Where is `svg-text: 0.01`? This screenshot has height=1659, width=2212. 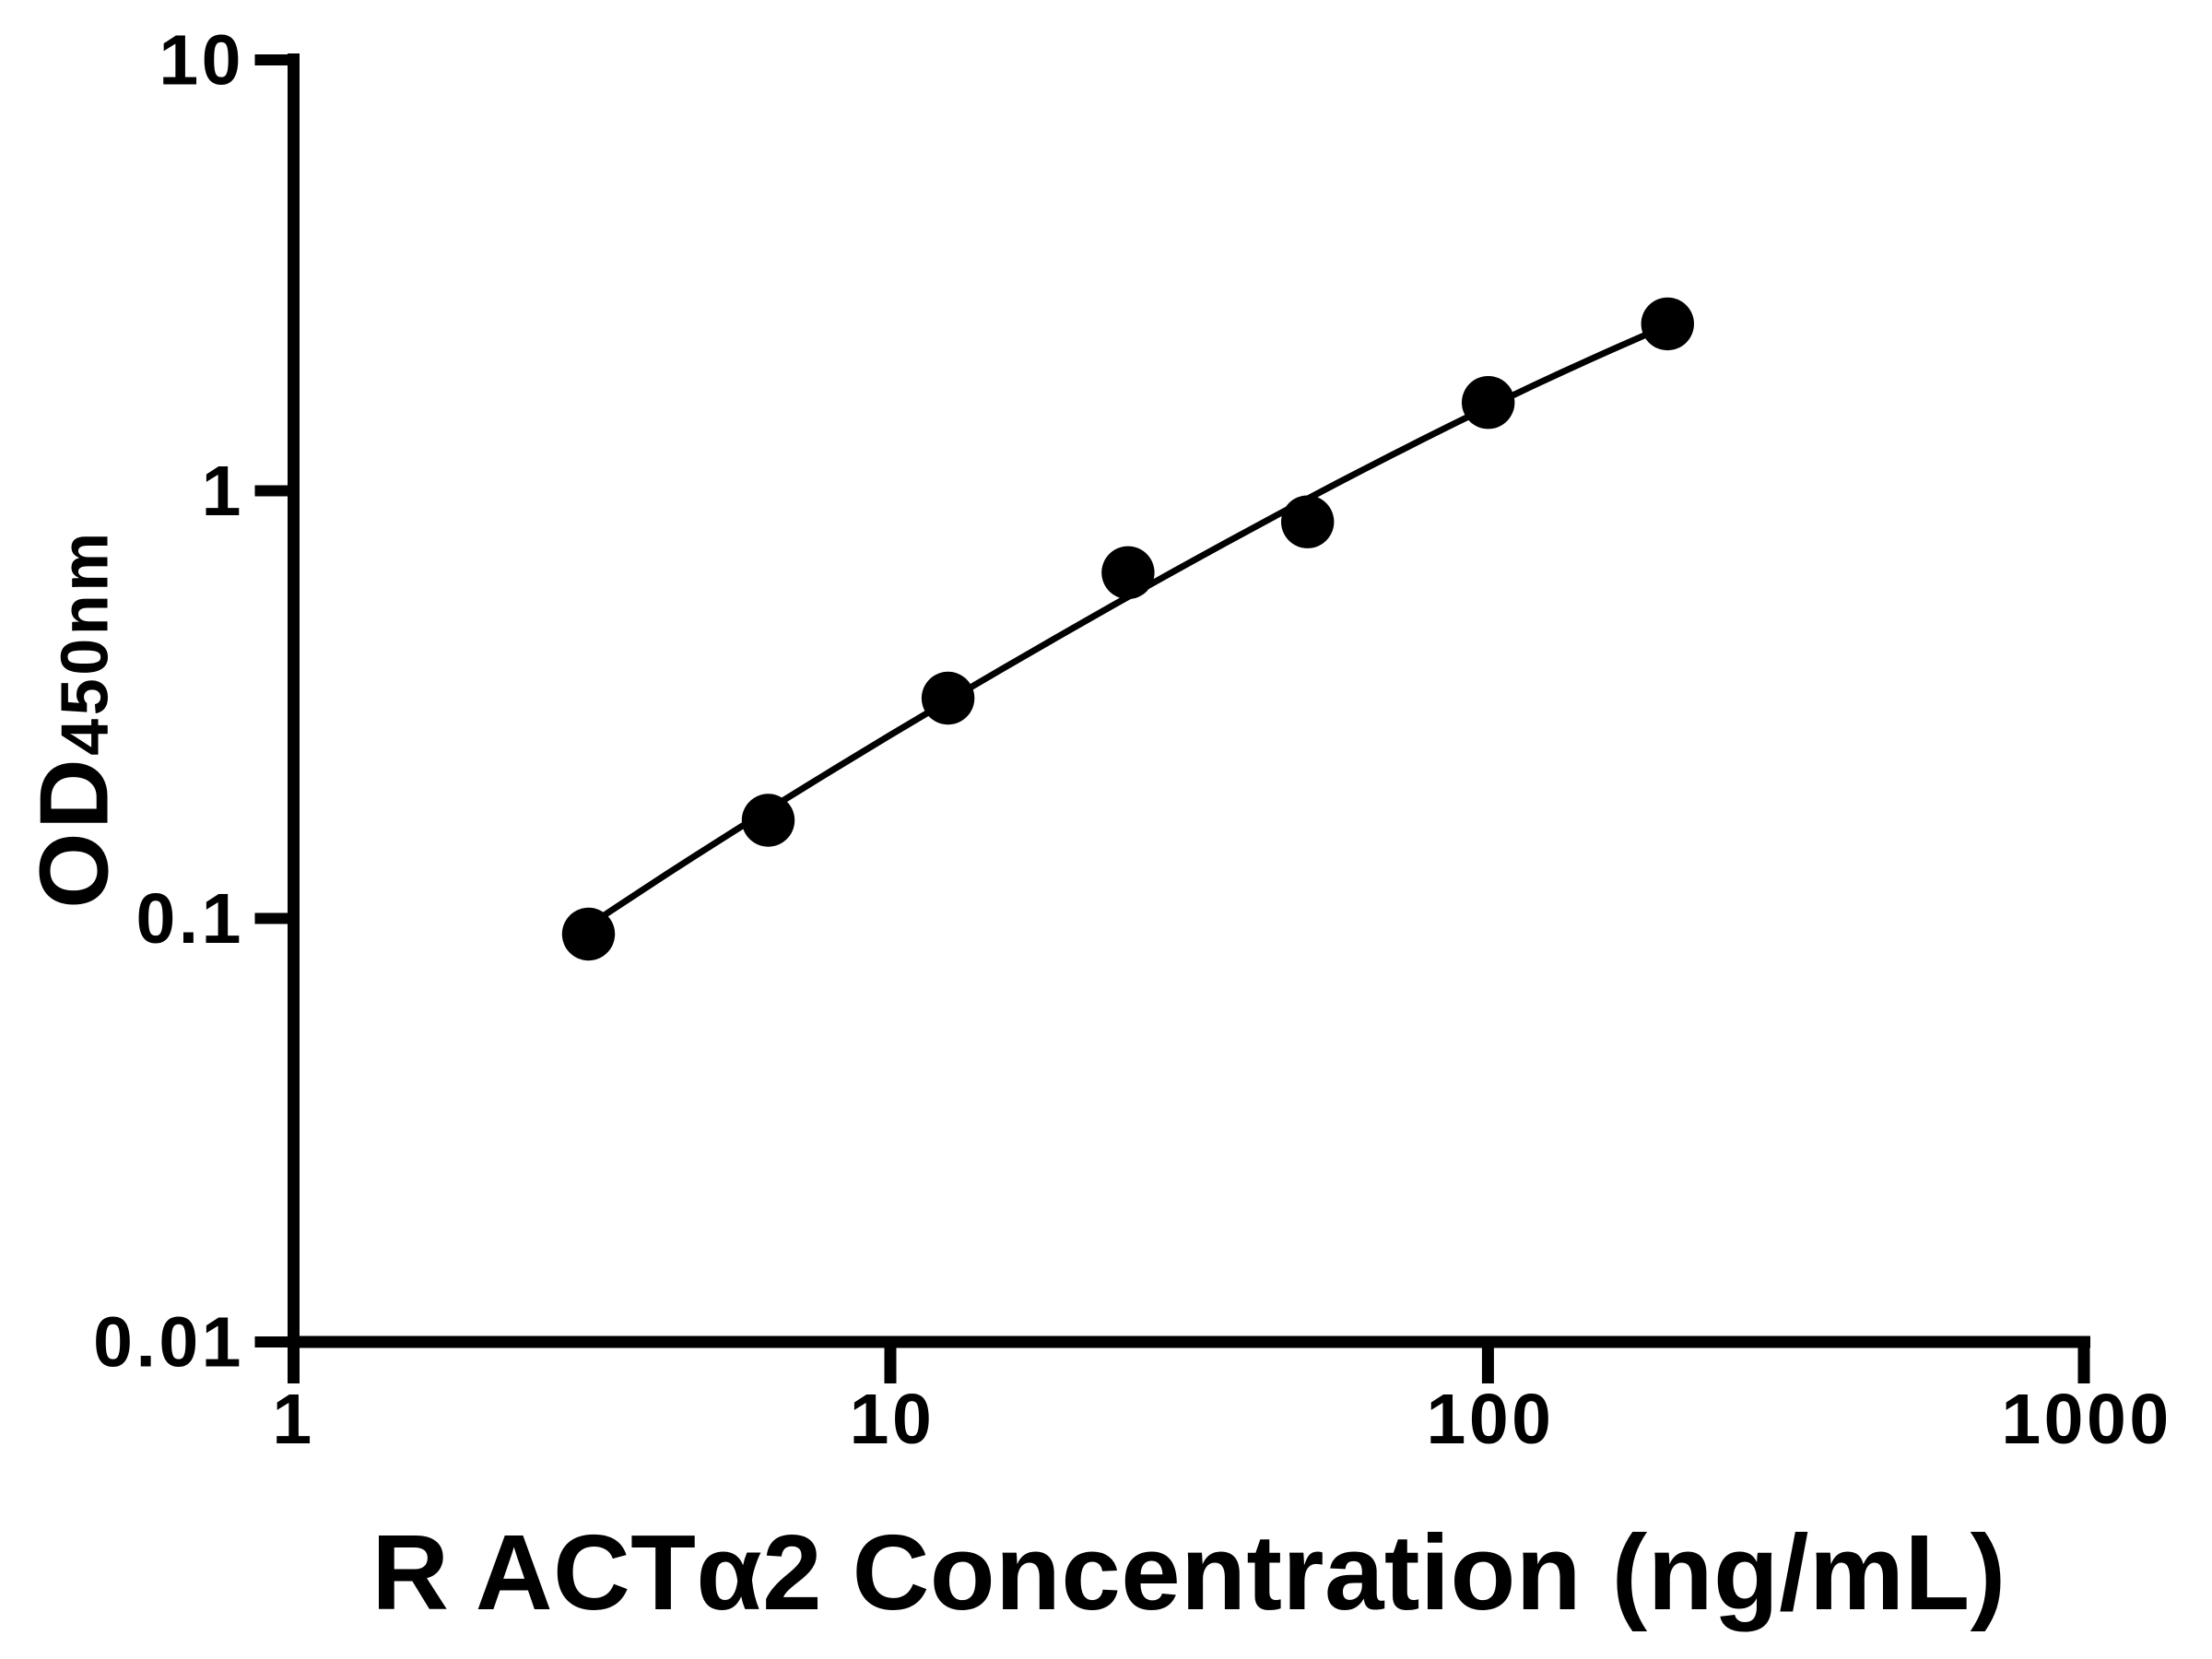 svg-text: 0.01 is located at coordinates (168, 1342).